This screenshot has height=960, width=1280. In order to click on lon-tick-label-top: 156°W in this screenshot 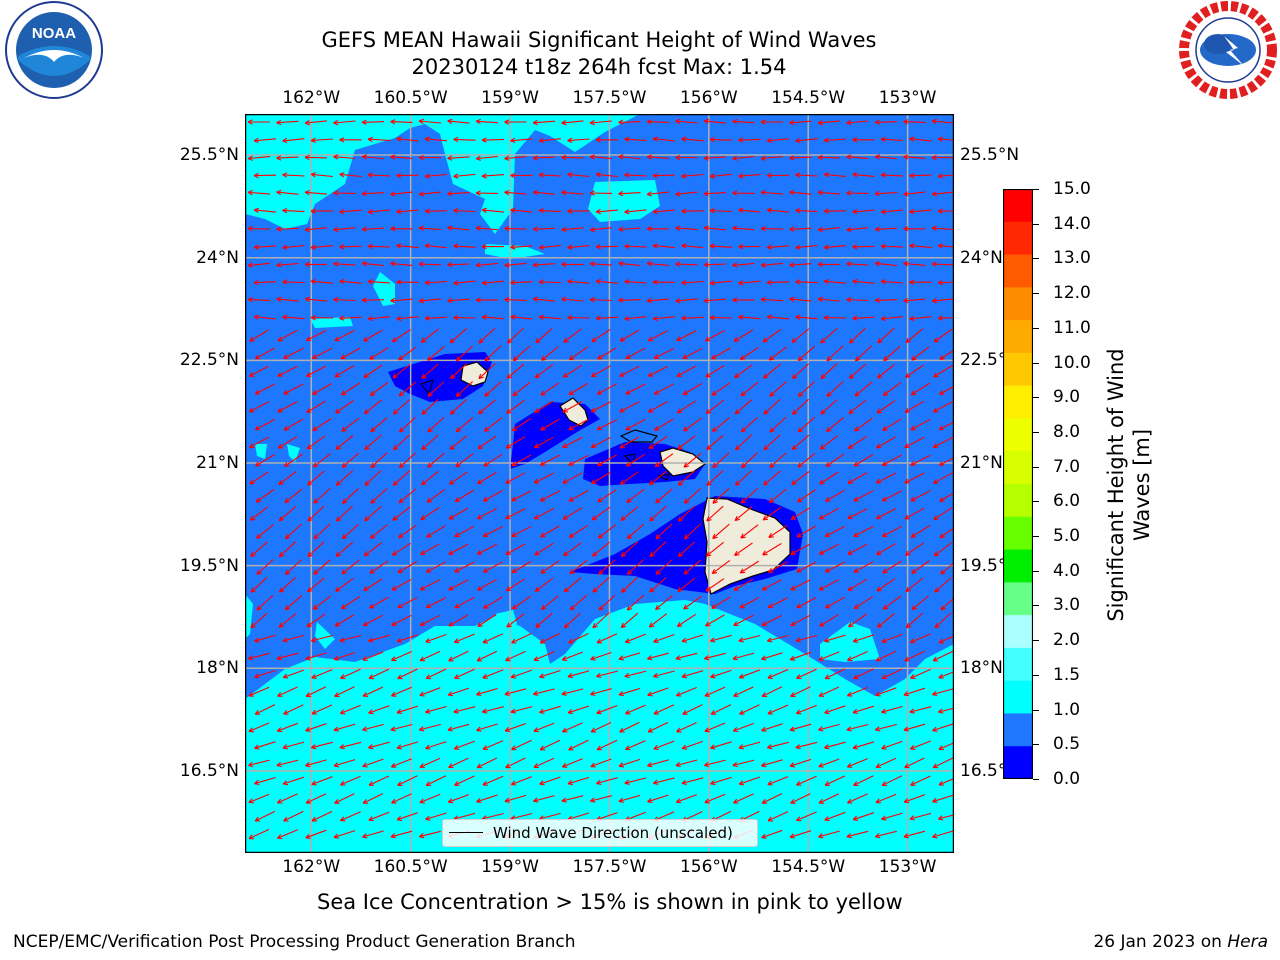, I will do `click(708, 98)`.